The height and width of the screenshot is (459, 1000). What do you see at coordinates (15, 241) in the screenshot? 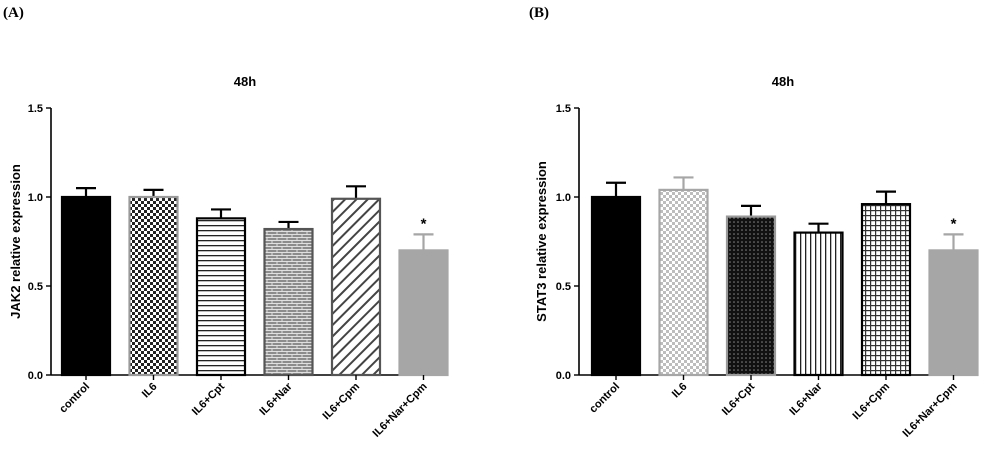
I see `y-axis-label: JAK2 relative expression` at bounding box center [15, 241].